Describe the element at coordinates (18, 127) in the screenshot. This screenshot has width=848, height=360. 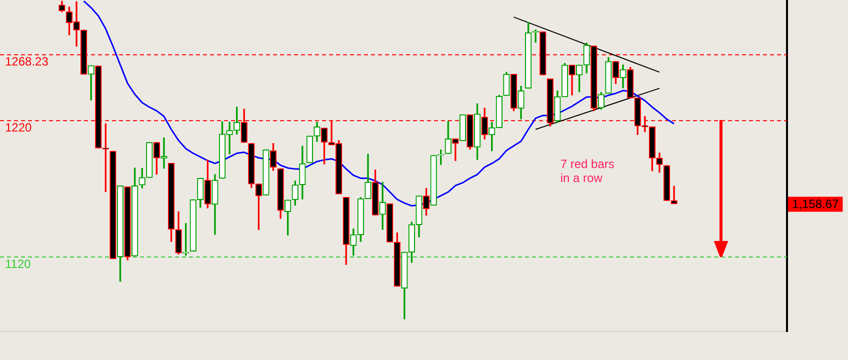
I see `ref-line-label: 1220` at that location.